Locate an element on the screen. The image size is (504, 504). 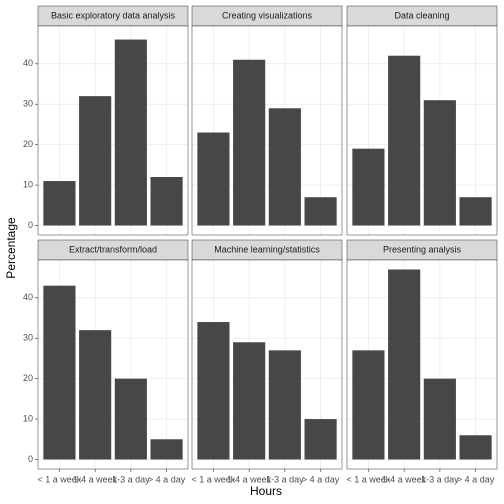
panel-title: Extract/transform/load is located at coordinates (113, 249).